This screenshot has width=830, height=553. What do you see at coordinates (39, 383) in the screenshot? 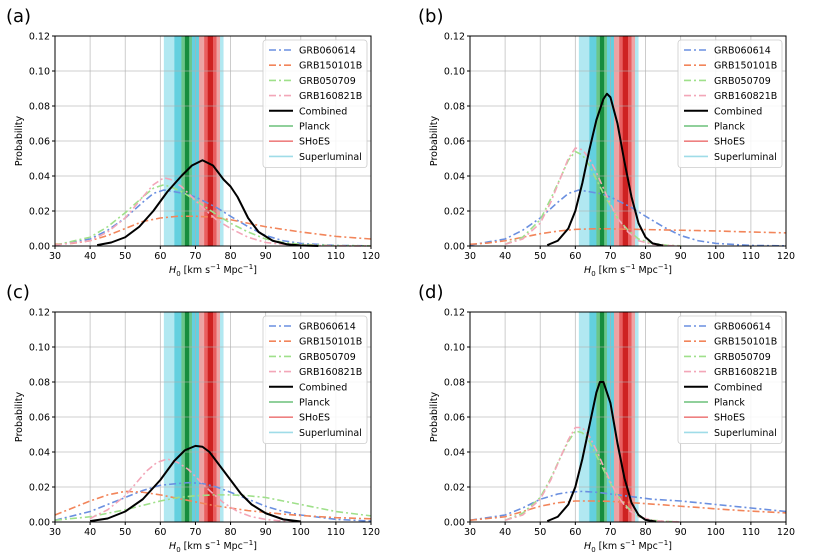
I see `y-tick-label: 0.08` at bounding box center [39, 383].